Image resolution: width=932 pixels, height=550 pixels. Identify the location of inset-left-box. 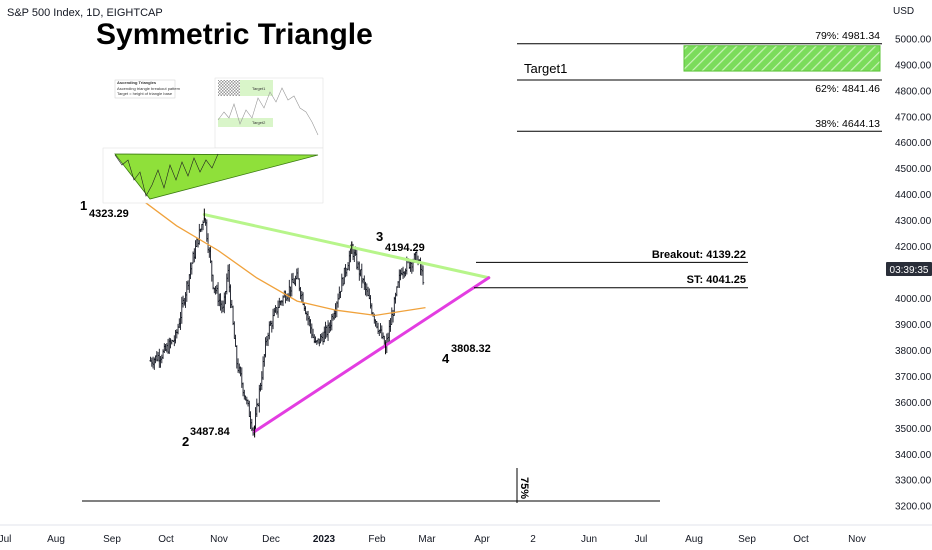
(145, 89).